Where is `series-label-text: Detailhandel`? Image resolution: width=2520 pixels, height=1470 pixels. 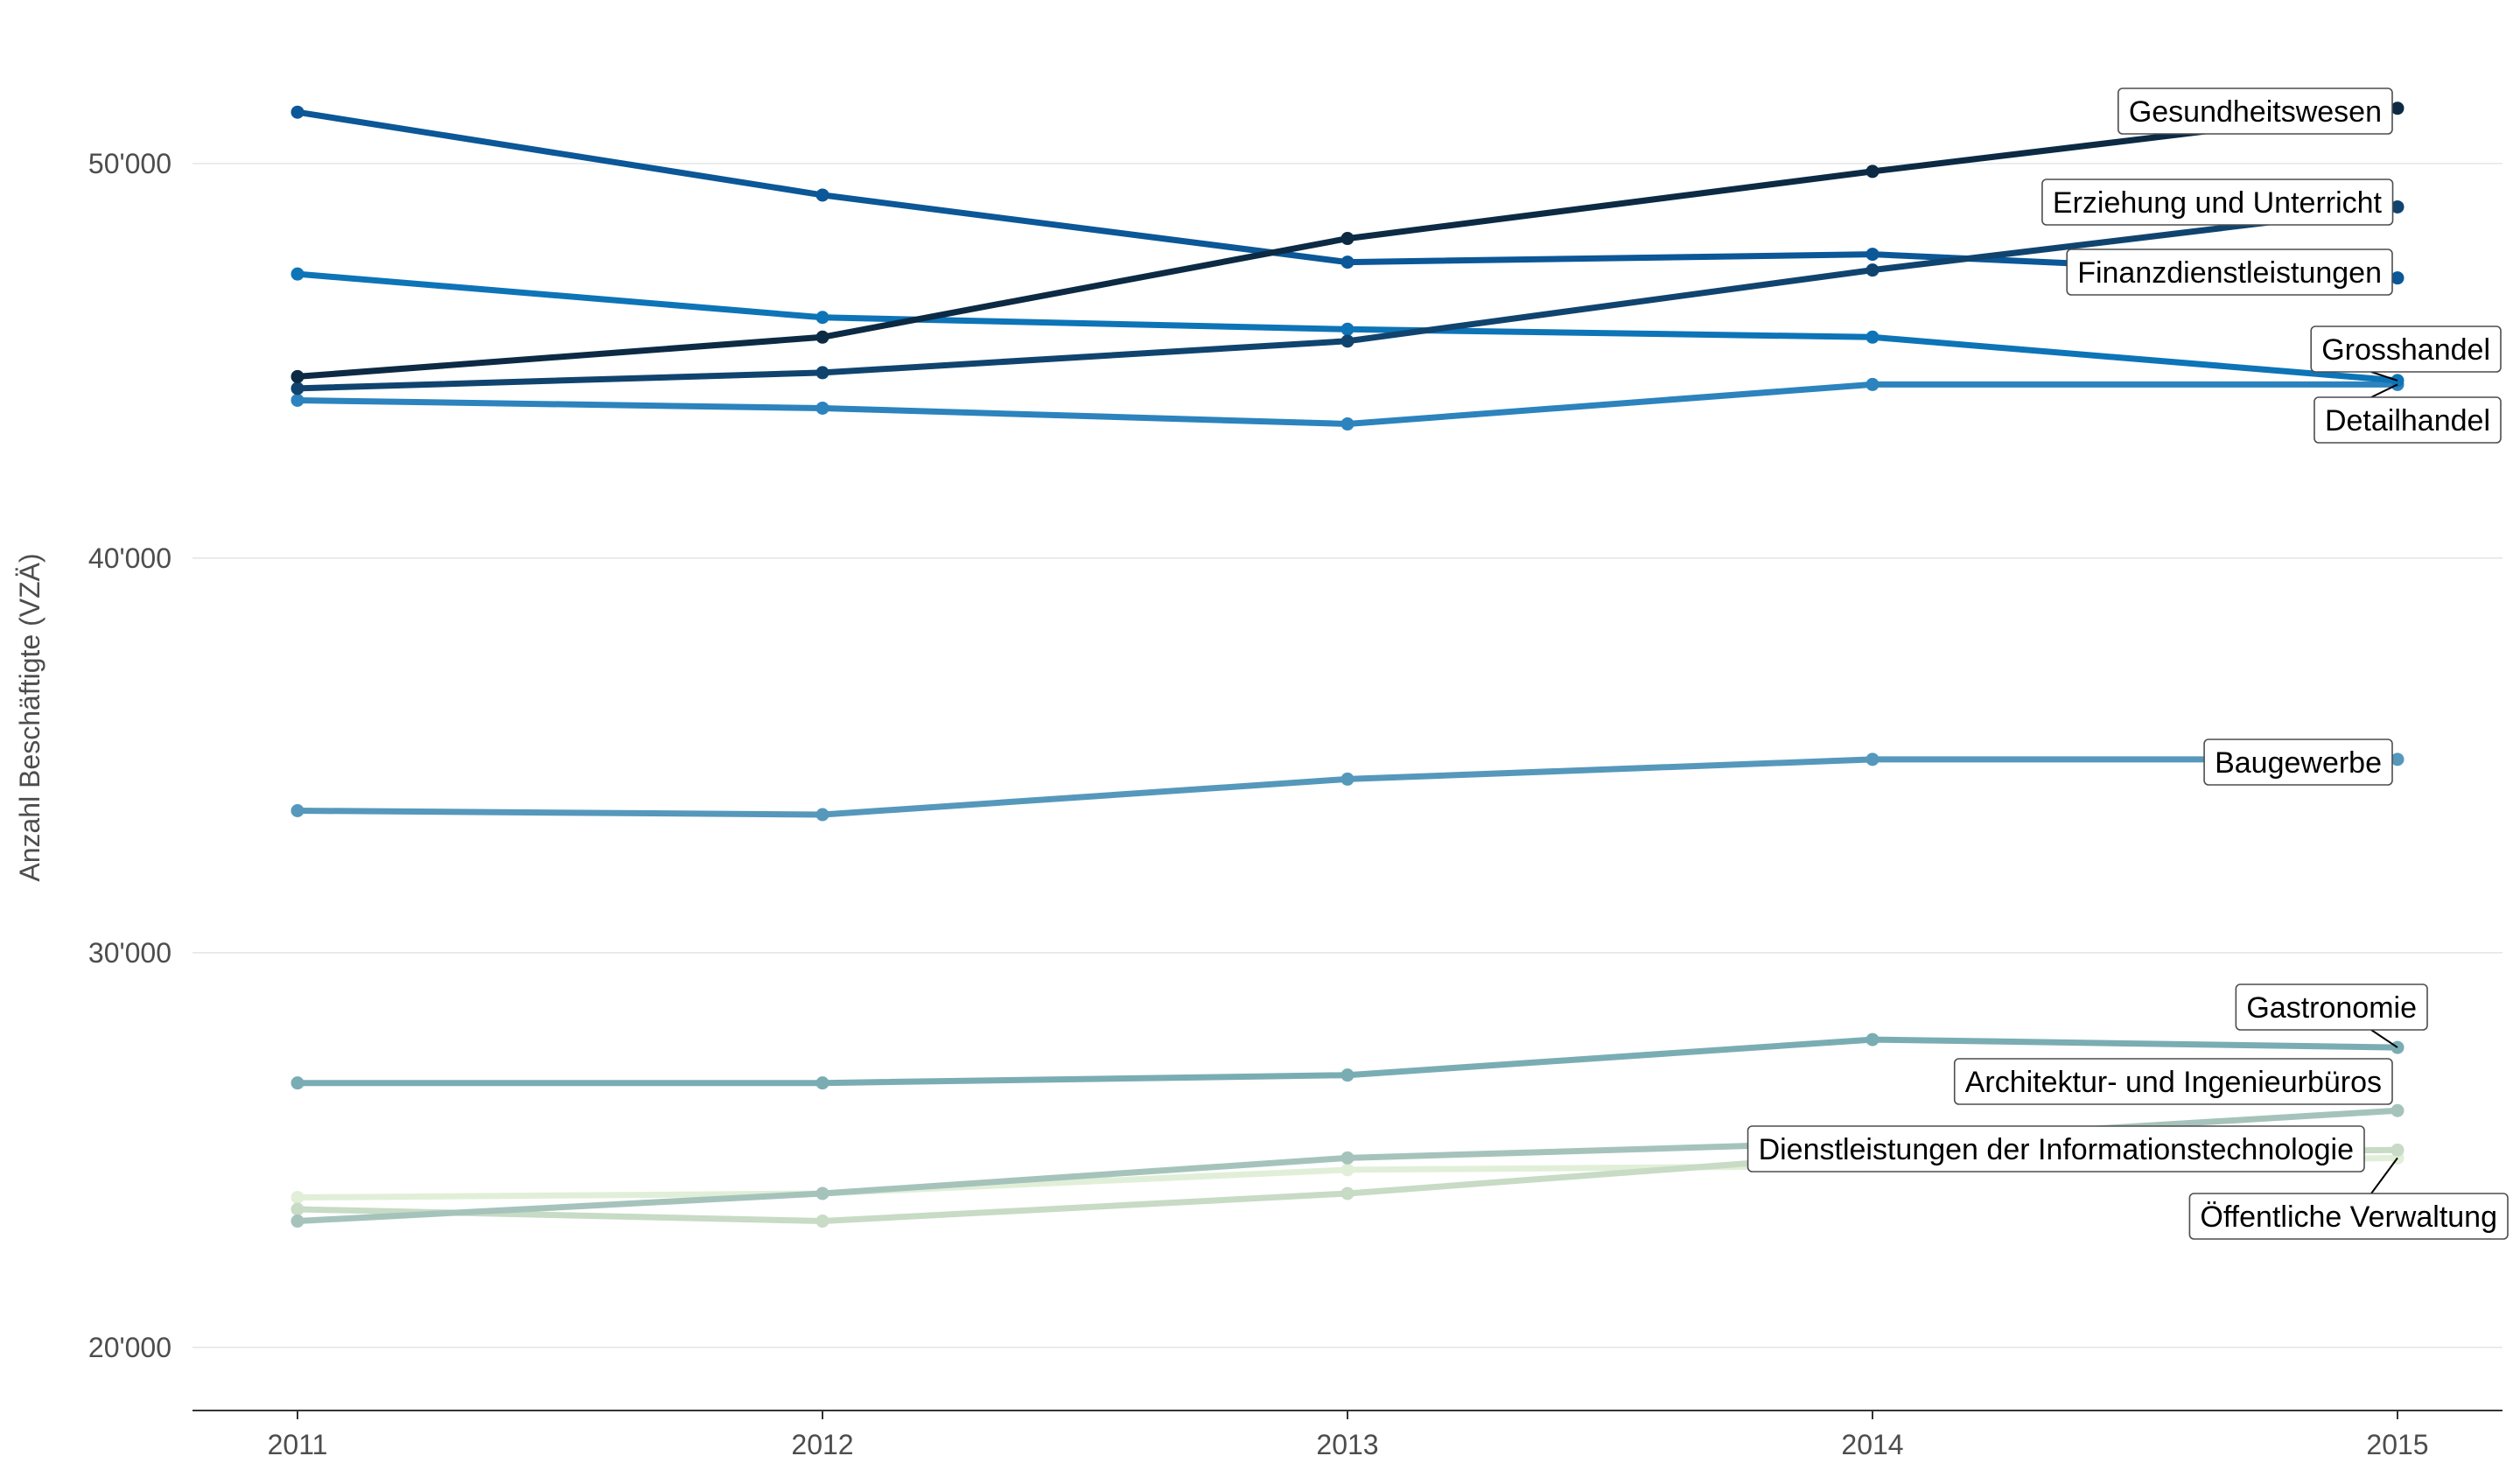
series-label-text: Detailhandel is located at coordinates (2407, 421).